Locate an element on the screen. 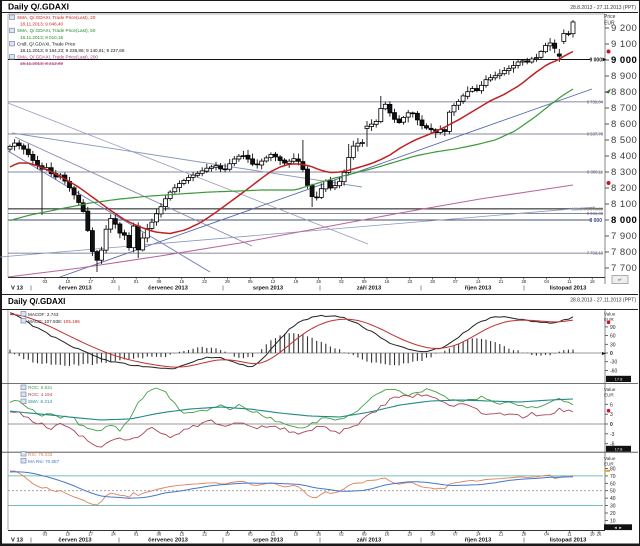 The width and height of the screenshot is (640, 546). svg-text: Price is located at coordinates (610, 17).